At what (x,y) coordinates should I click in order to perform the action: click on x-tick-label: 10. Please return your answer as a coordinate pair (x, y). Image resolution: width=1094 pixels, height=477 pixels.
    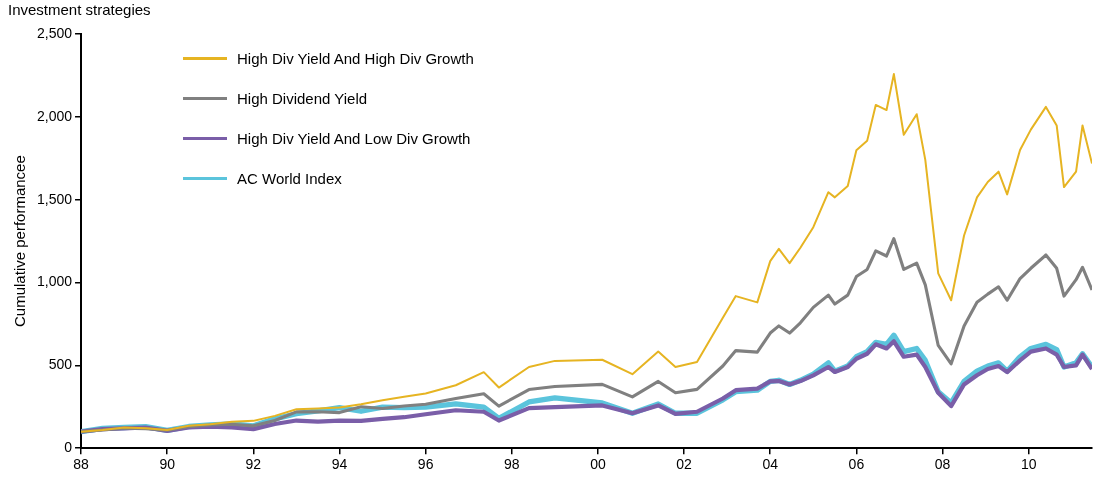
    Looking at the image, I should click on (1028, 464).